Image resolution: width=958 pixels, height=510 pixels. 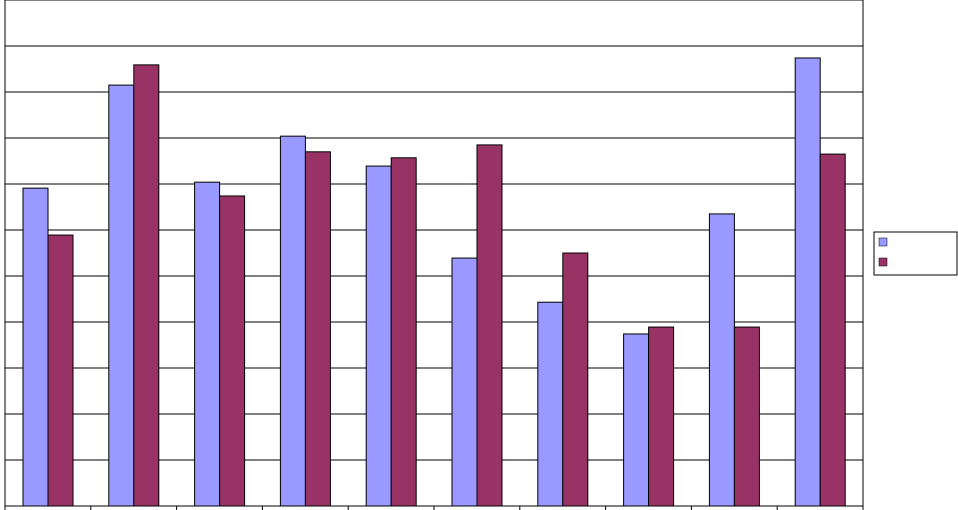 What do you see at coordinates (915, 253) in the screenshot?
I see `legend-box` at bounding box center [915, 253].